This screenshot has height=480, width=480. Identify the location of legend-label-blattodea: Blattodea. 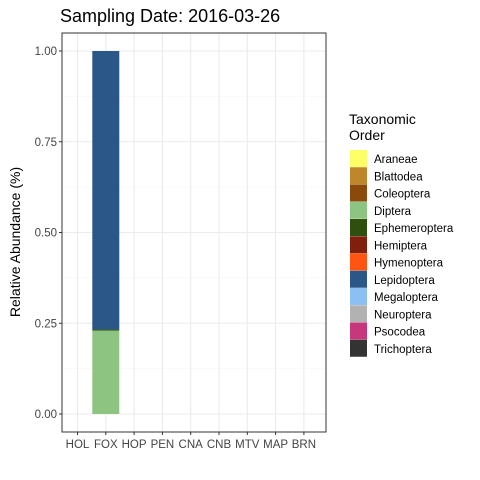
(398, 177).